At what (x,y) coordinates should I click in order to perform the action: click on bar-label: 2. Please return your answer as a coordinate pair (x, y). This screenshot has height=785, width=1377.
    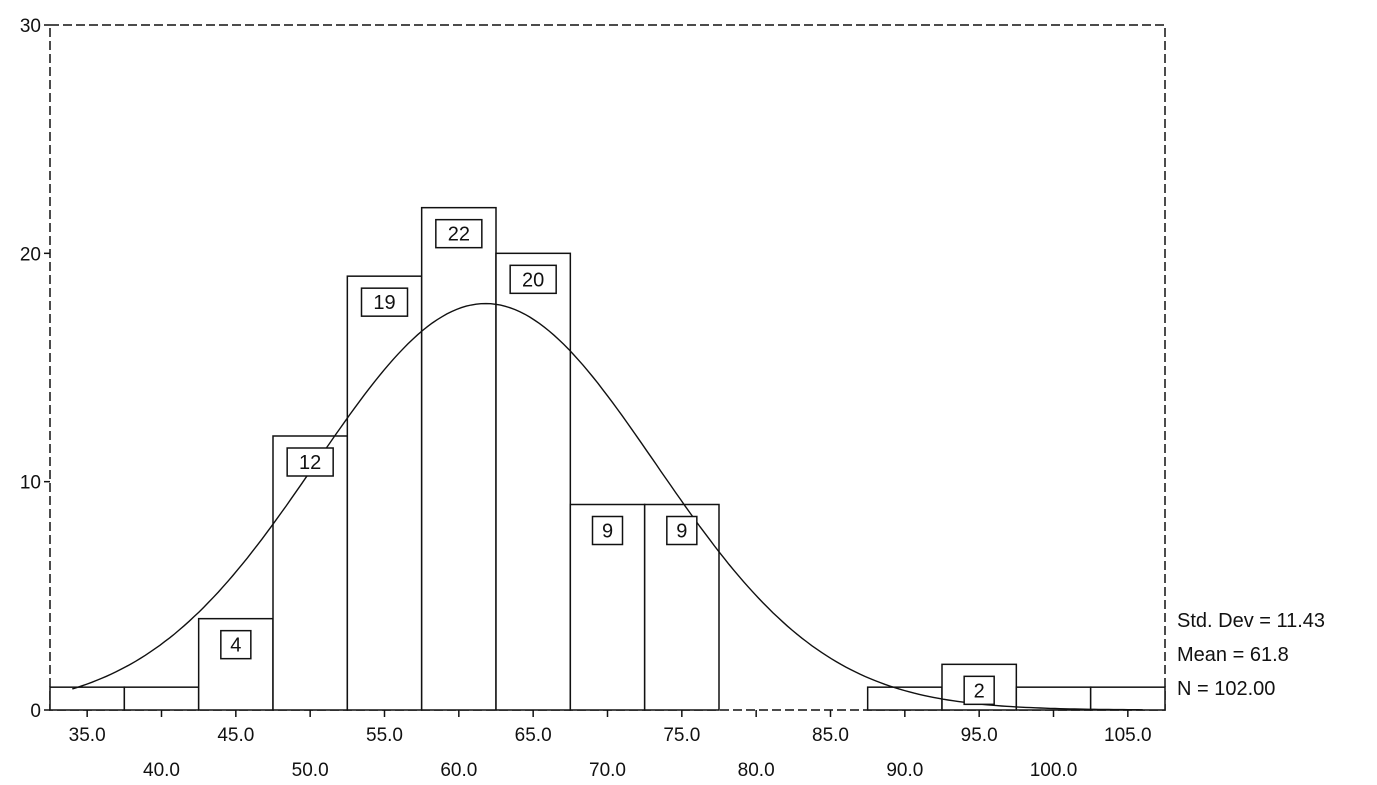
    Looking at the image, I should click on (979, 691).